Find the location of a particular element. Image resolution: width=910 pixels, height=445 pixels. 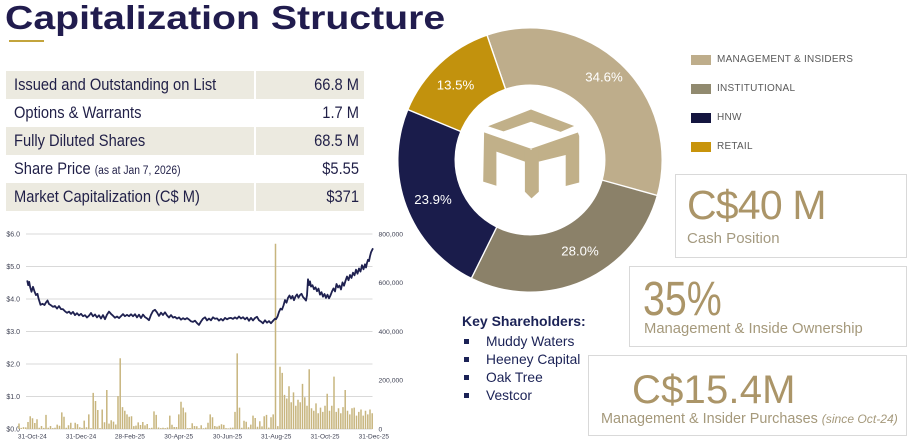

svg-text: 0 is located at coordinates (381, 429).